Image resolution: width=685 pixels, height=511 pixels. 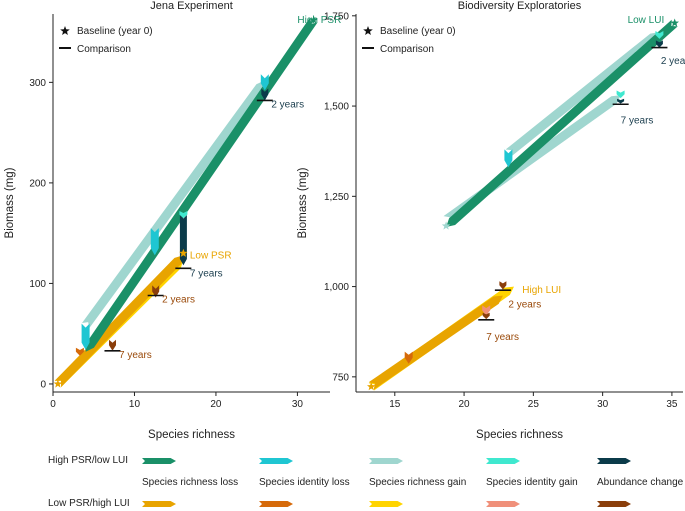 I want to click on y-tick-label: 1,250, so click(x=336, y=197).